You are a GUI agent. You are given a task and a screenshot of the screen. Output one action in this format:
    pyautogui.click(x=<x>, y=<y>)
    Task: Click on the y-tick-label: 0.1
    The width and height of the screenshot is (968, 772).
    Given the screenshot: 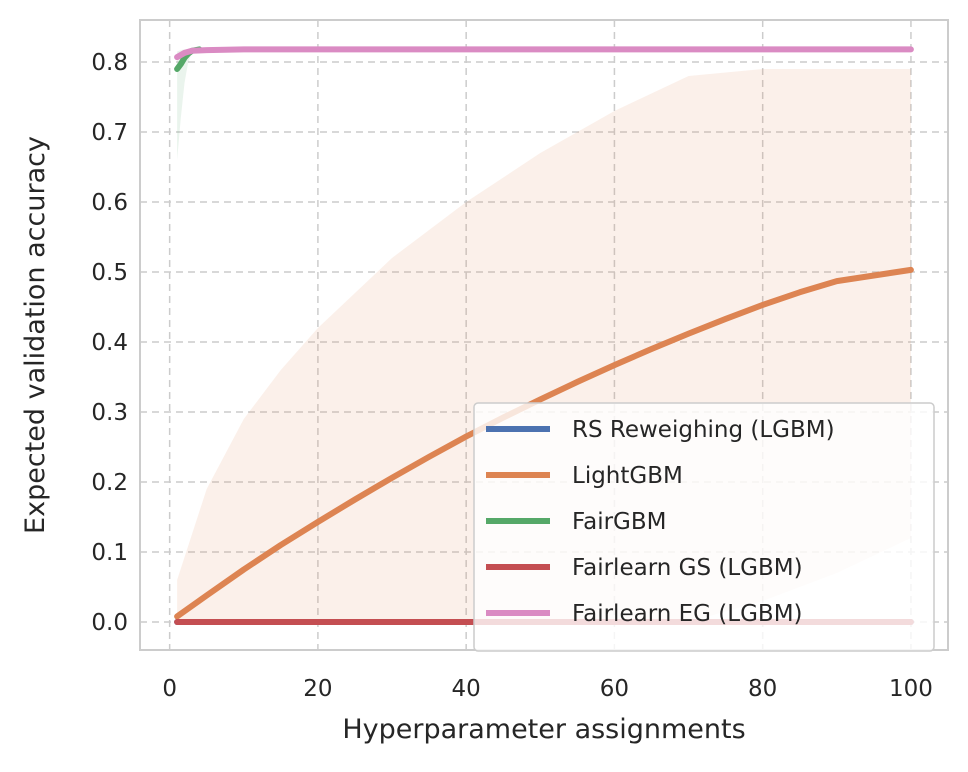 What is the action you would take?
    pyautogui.click(x=109, y=553)
    